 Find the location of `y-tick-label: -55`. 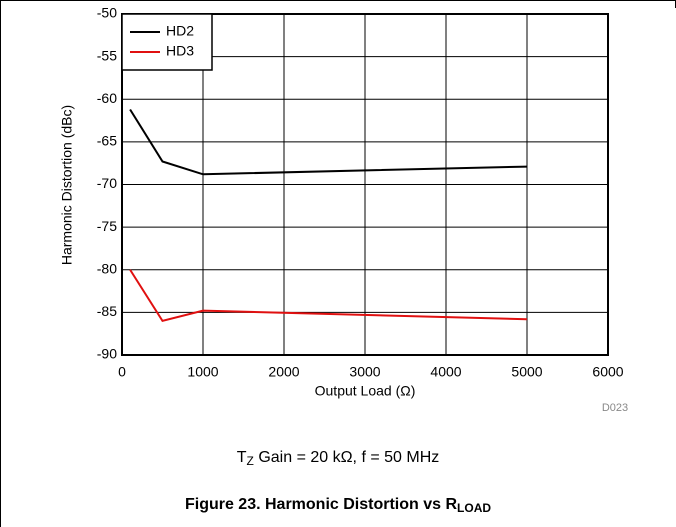

y-tick-label: -55 is located at coordinates (107, 55).